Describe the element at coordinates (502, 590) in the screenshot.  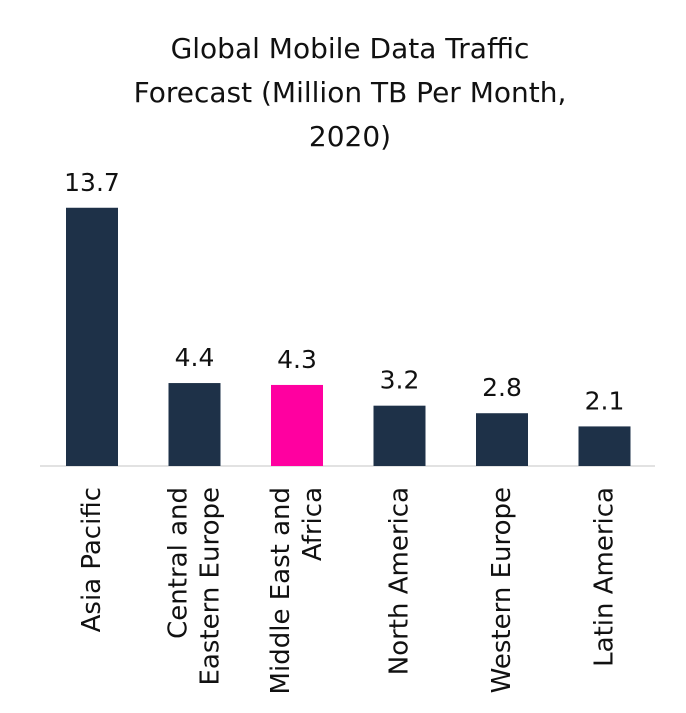
I see `x-tick-label: Western Europe` at that location.